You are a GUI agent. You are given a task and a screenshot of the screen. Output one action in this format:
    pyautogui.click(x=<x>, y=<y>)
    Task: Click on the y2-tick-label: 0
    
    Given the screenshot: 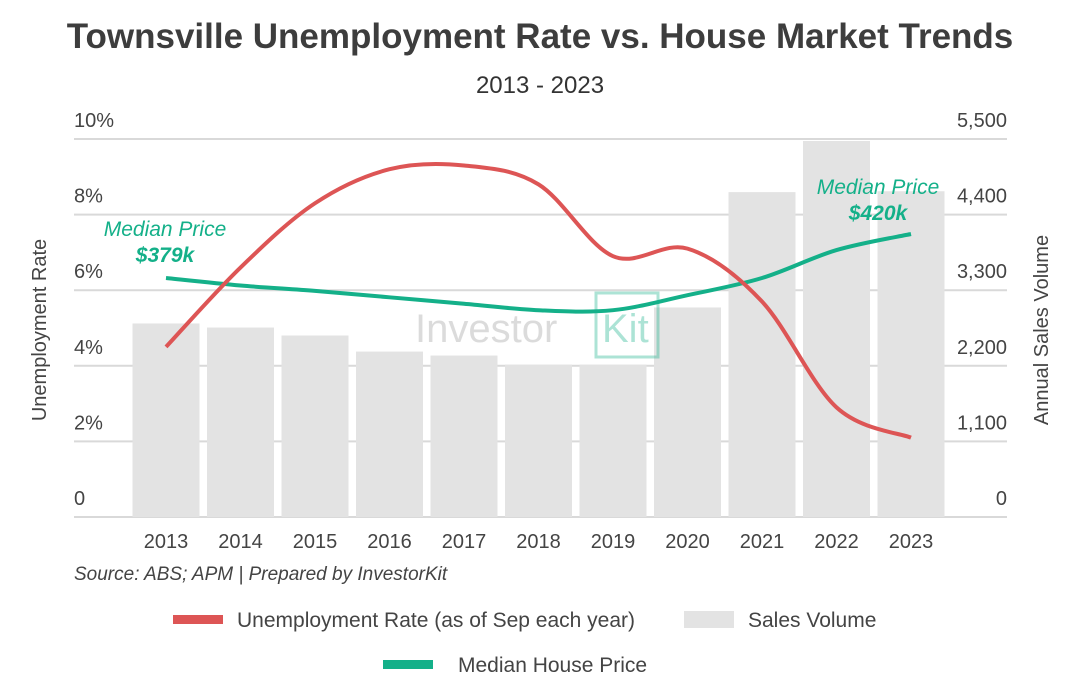 What is the action you would take?
    pyautogui.click(x=1001, y=499)
    